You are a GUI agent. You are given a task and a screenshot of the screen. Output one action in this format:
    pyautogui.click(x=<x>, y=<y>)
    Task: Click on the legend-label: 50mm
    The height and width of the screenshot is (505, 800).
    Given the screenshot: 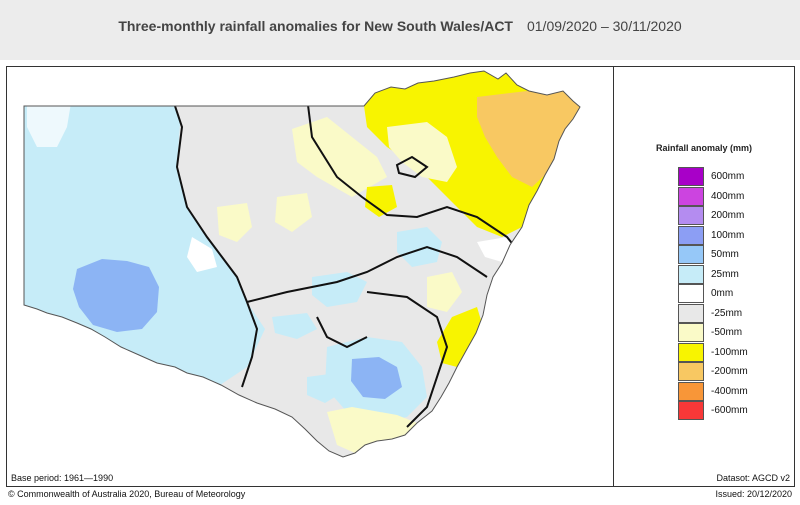 What is the action you would take?
    pyautogui.click(x=725, y=254)
    